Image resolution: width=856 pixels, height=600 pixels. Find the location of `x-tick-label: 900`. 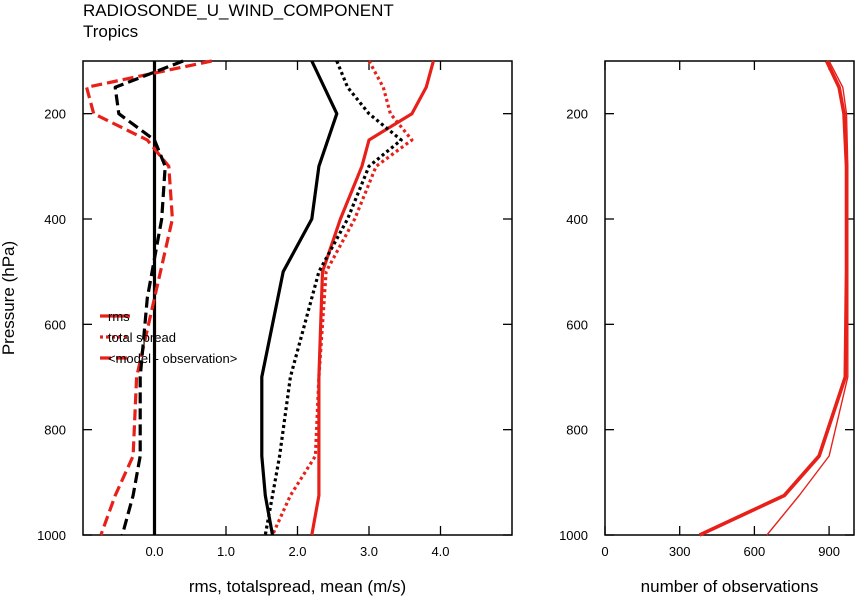

x-tick-label: 900 is located at coordinates (829, 551).